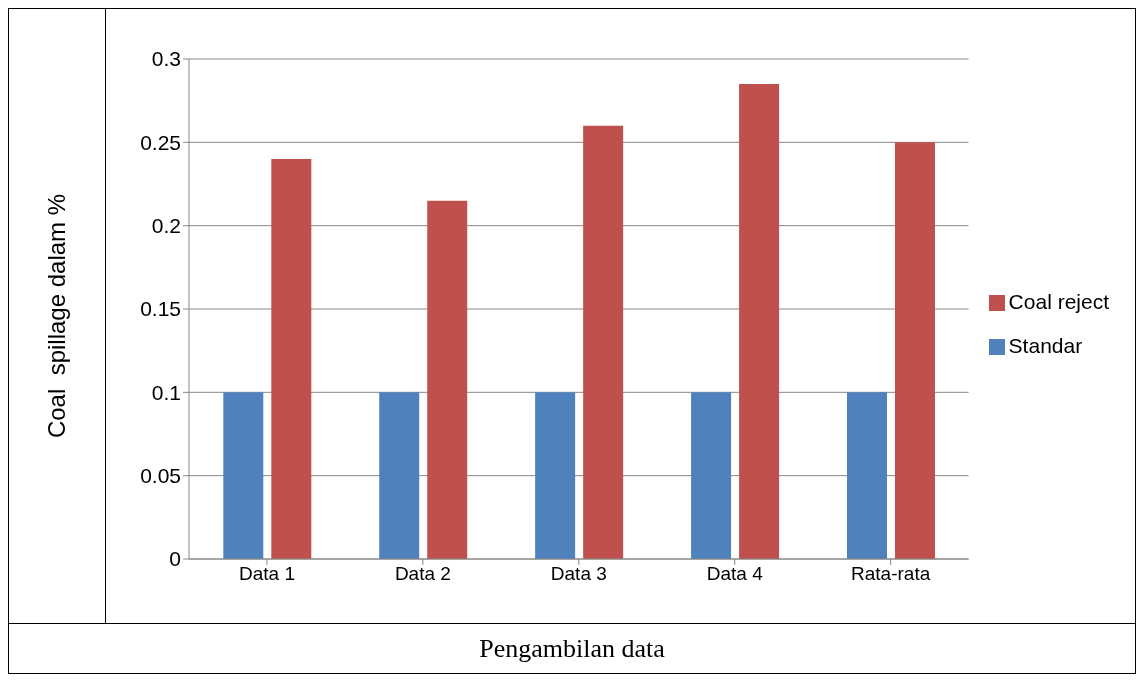  Describe the element at coordinates (166, 59) in the screenshot. I see `y-tick-label: 0.3` at that location.